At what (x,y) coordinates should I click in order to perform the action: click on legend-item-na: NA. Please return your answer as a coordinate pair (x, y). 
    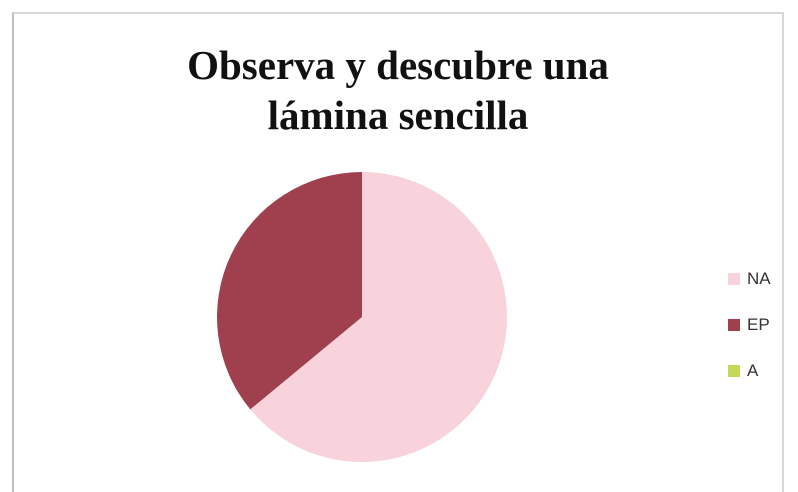
    Looking at the image, I should click on (749, 279).